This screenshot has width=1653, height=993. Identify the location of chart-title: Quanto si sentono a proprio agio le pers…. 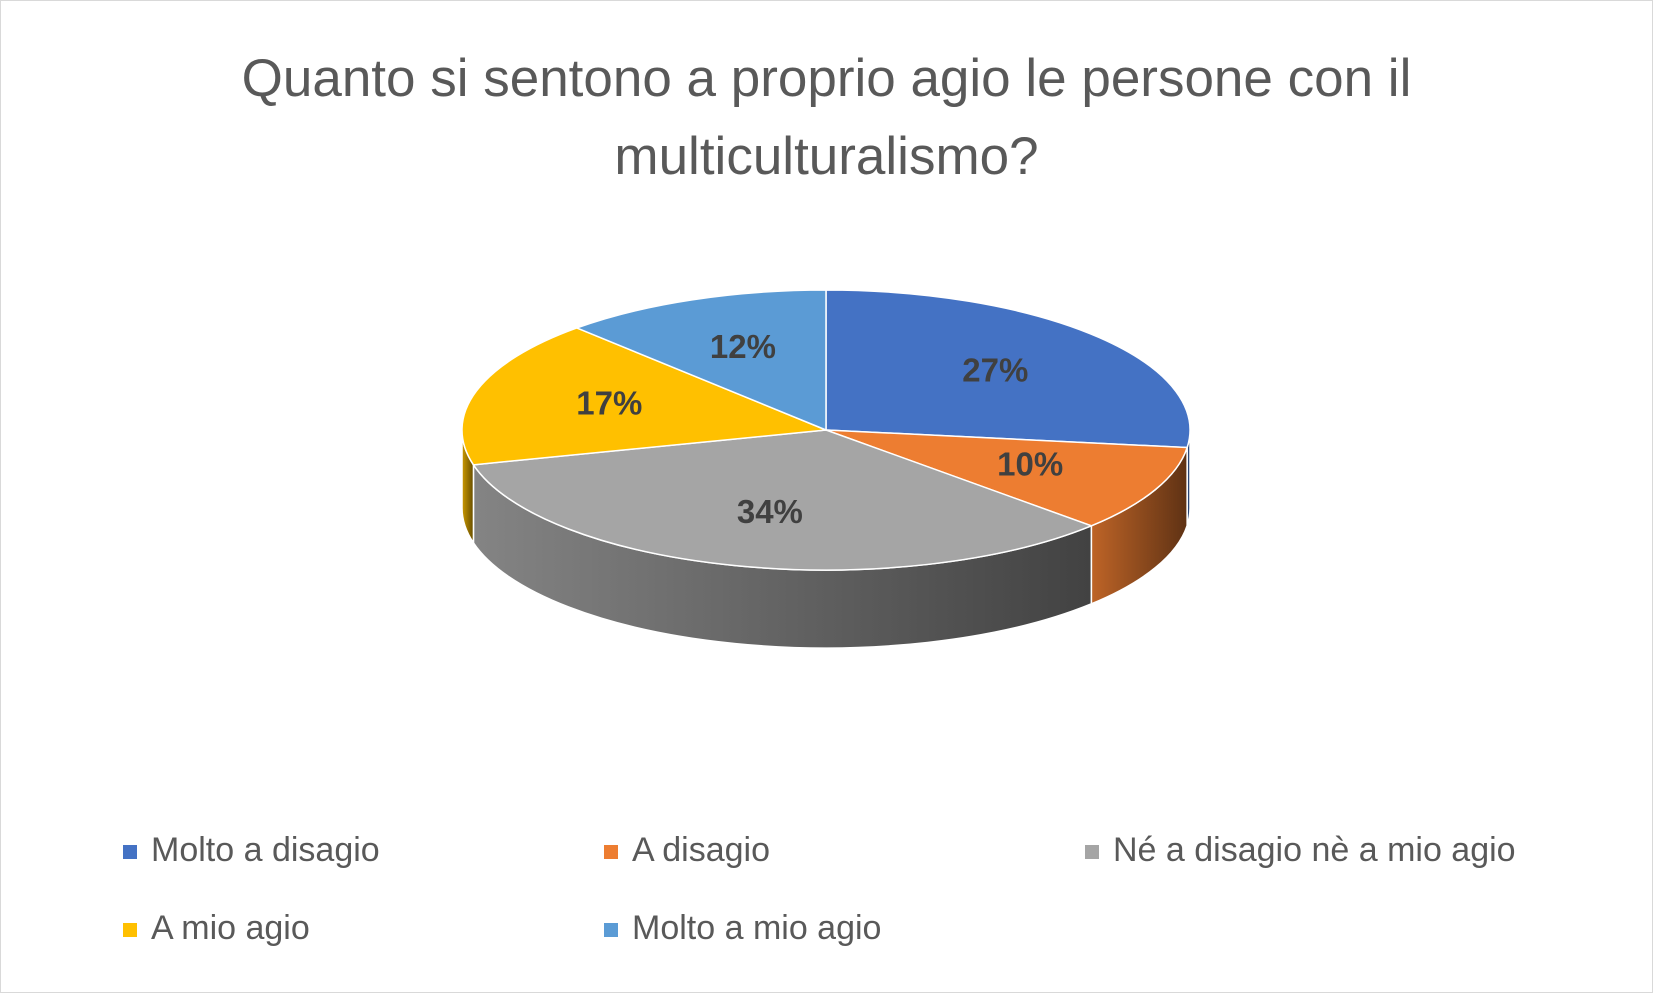
(826, 117).